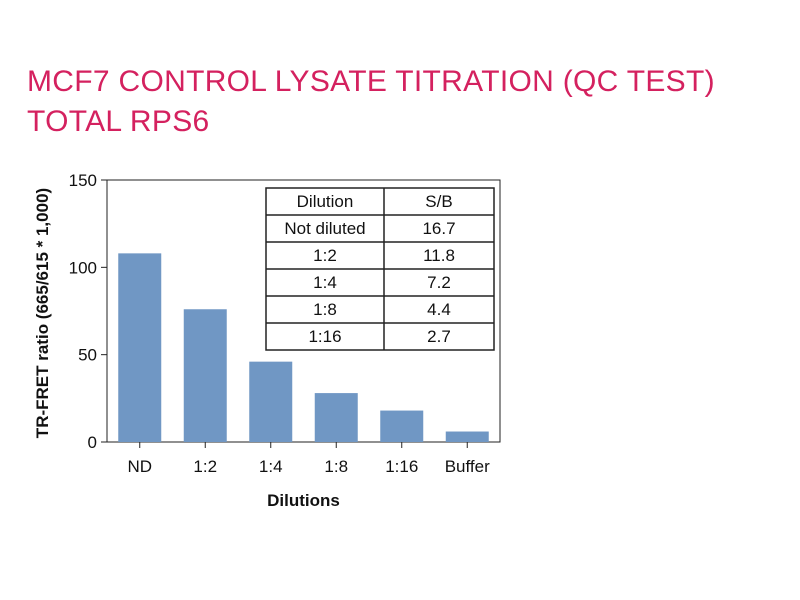 Image resolution: width=800 pixels, height=600 pixels. What do you see at coordinates (439, 336) in the screenshot?
I see `table-cell: 2.7` at bounding box center [439, 336].